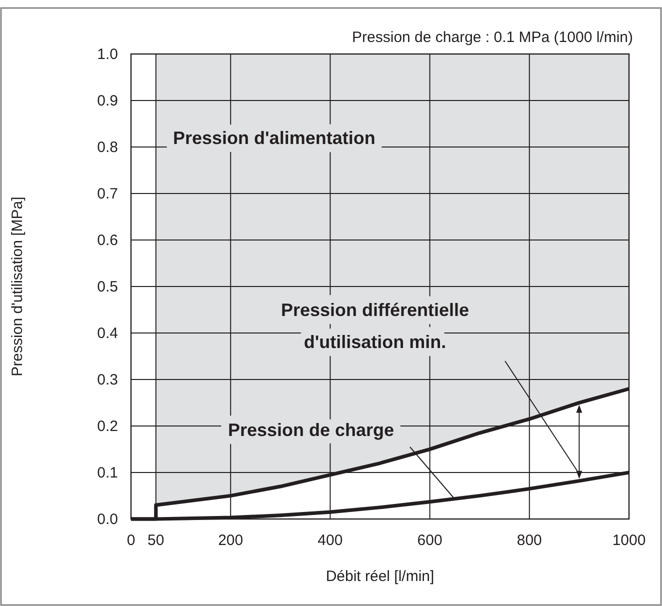 The width and height of the screenshot is (662, 606). Describe the element at coordinates (17, 286) in the screenshot. I see `y-axis-title: Pression d'utilisation [MPa]` at that location.